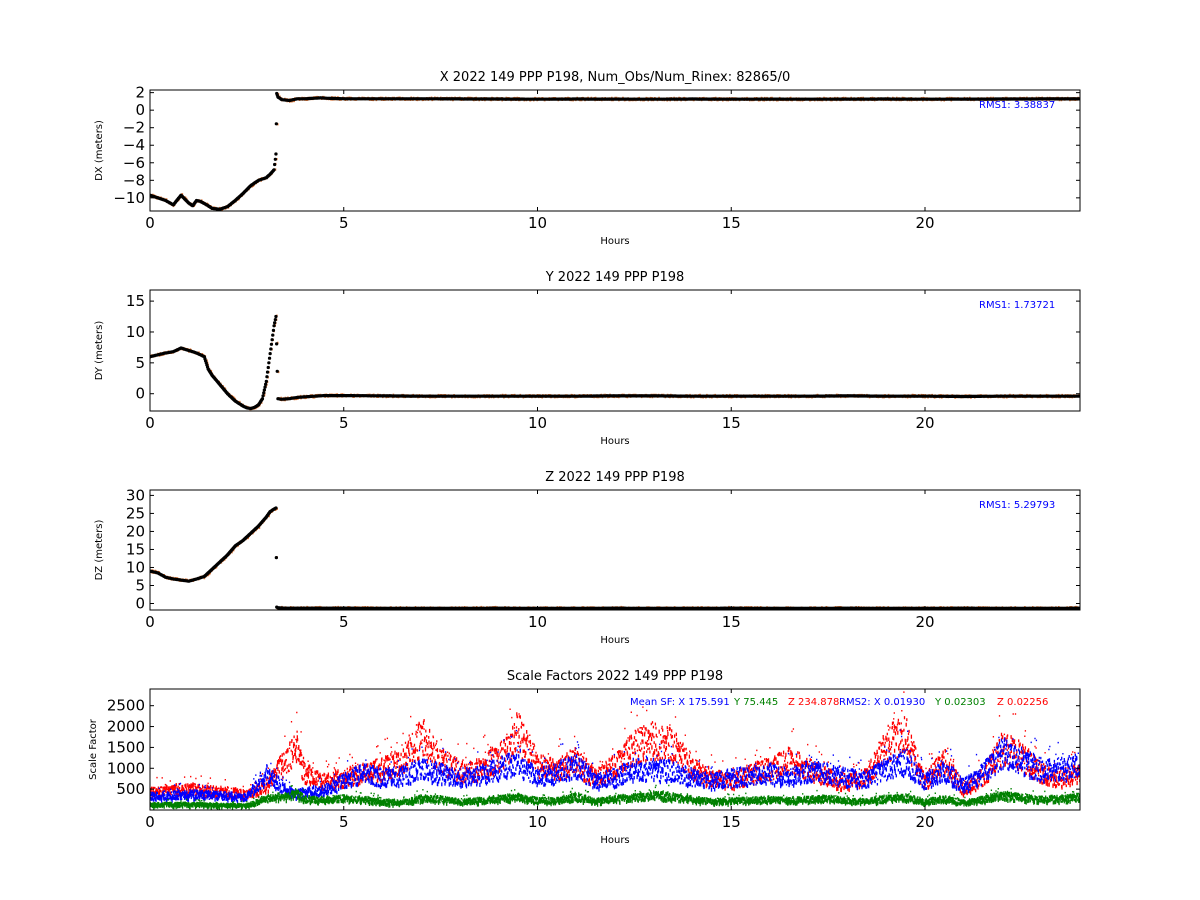  I want to click on y-tick-label: −4, so click(134, 145).